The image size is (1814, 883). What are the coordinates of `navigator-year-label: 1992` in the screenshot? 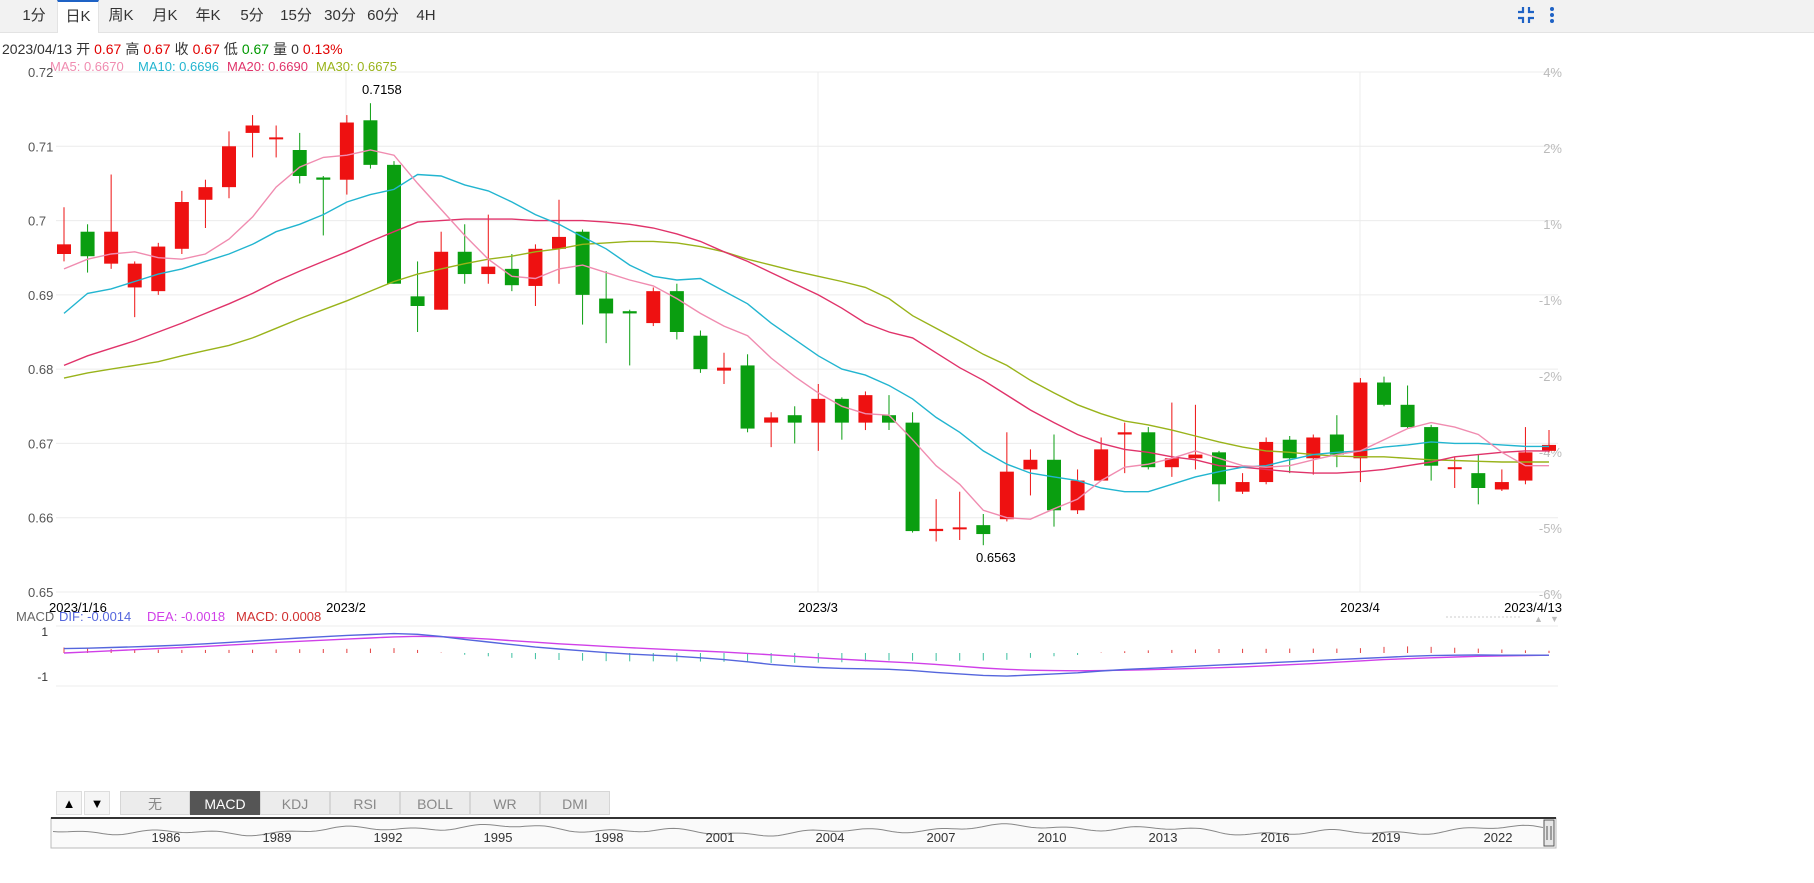 It's located at (388, 837).